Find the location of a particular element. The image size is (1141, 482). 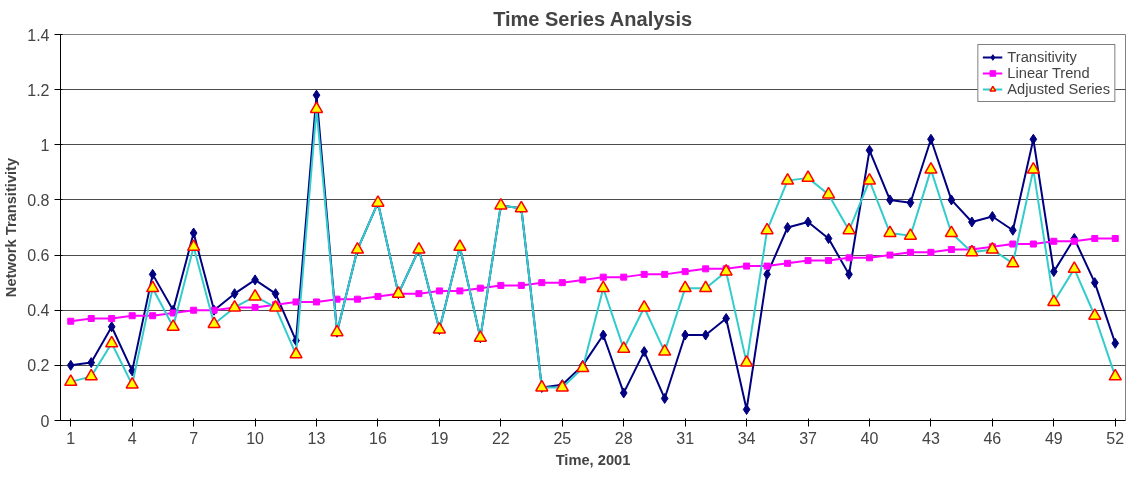

x-tick-label: 34 is located at coordinates (746, 438).